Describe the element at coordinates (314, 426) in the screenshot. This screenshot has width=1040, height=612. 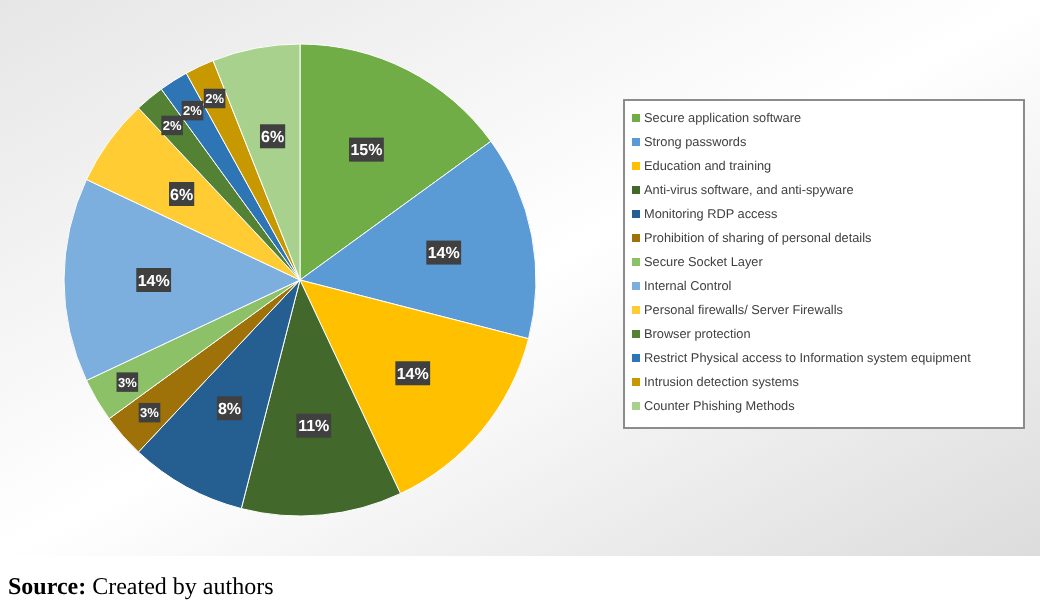
I see `data-label: 11%` at that location.